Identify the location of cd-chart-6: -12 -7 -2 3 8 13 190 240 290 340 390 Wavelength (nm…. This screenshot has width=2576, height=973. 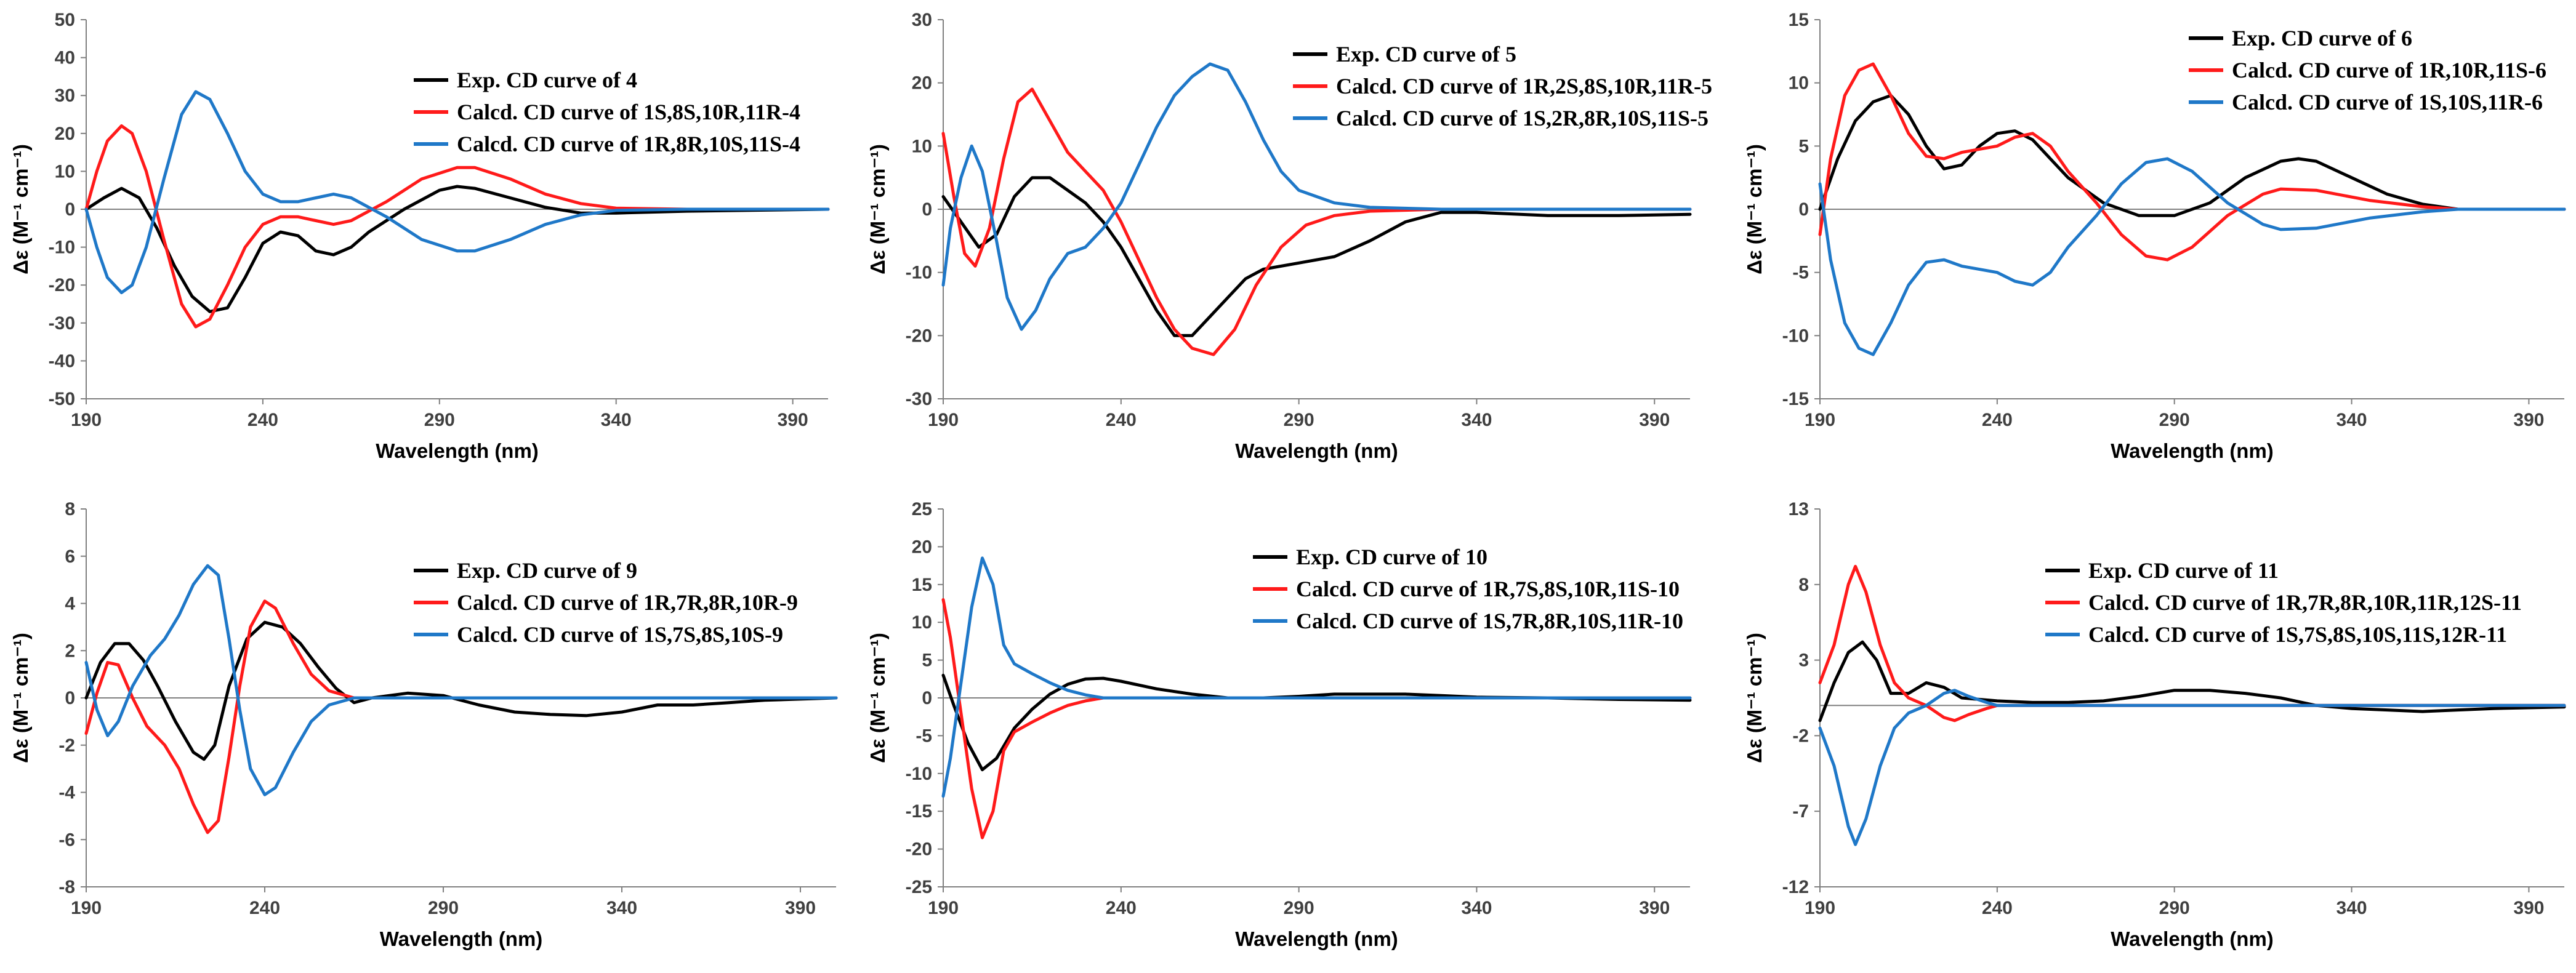
(2154, 724).